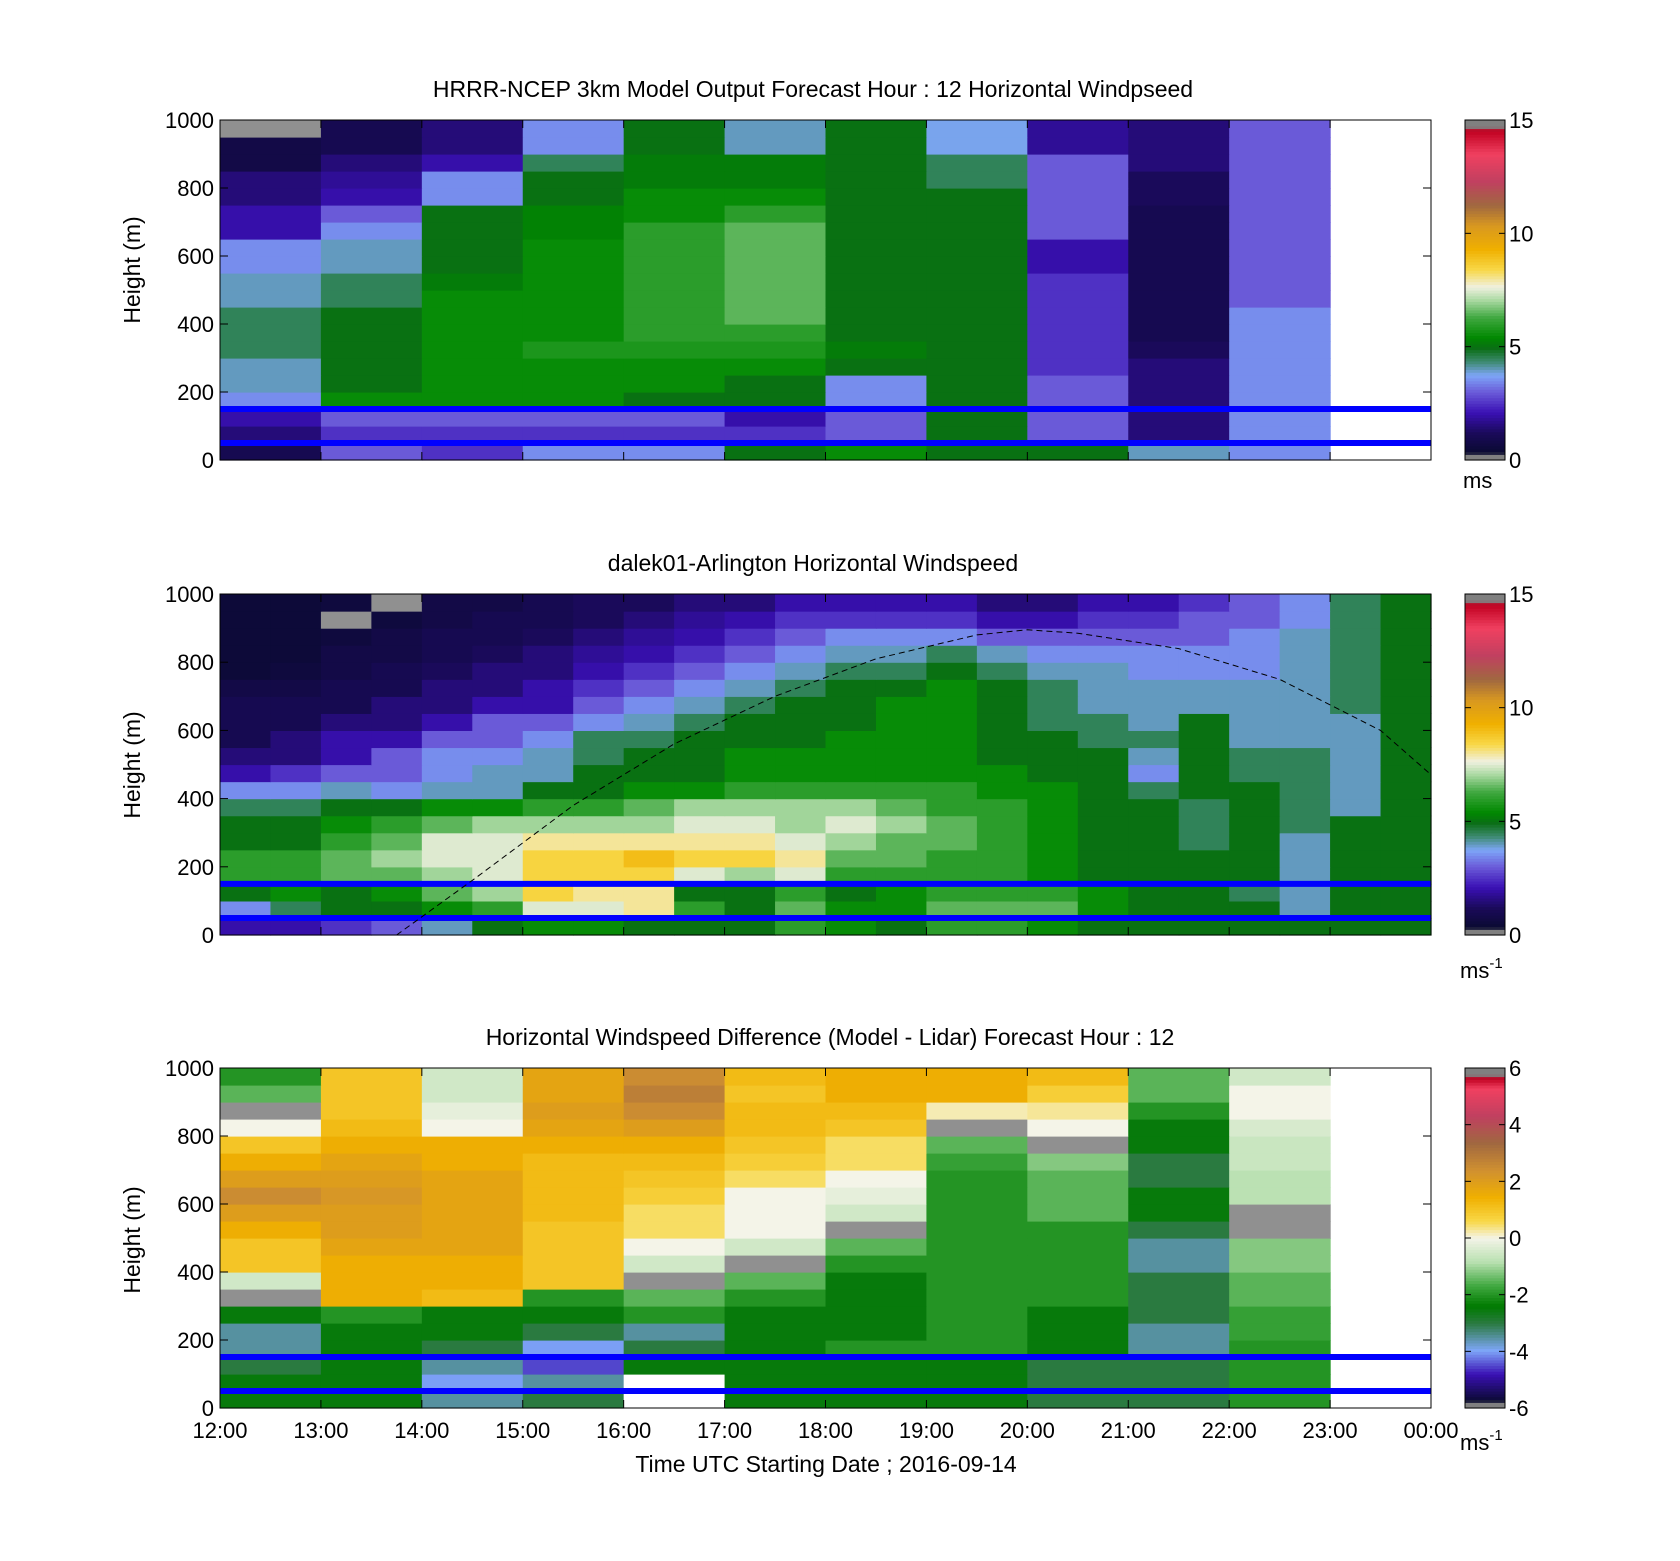 This screenshot has width=1680, height=1561. I want to click on colorbar-difference: -6 -4 -2 0 2 4 6, so click(1496, 1238).